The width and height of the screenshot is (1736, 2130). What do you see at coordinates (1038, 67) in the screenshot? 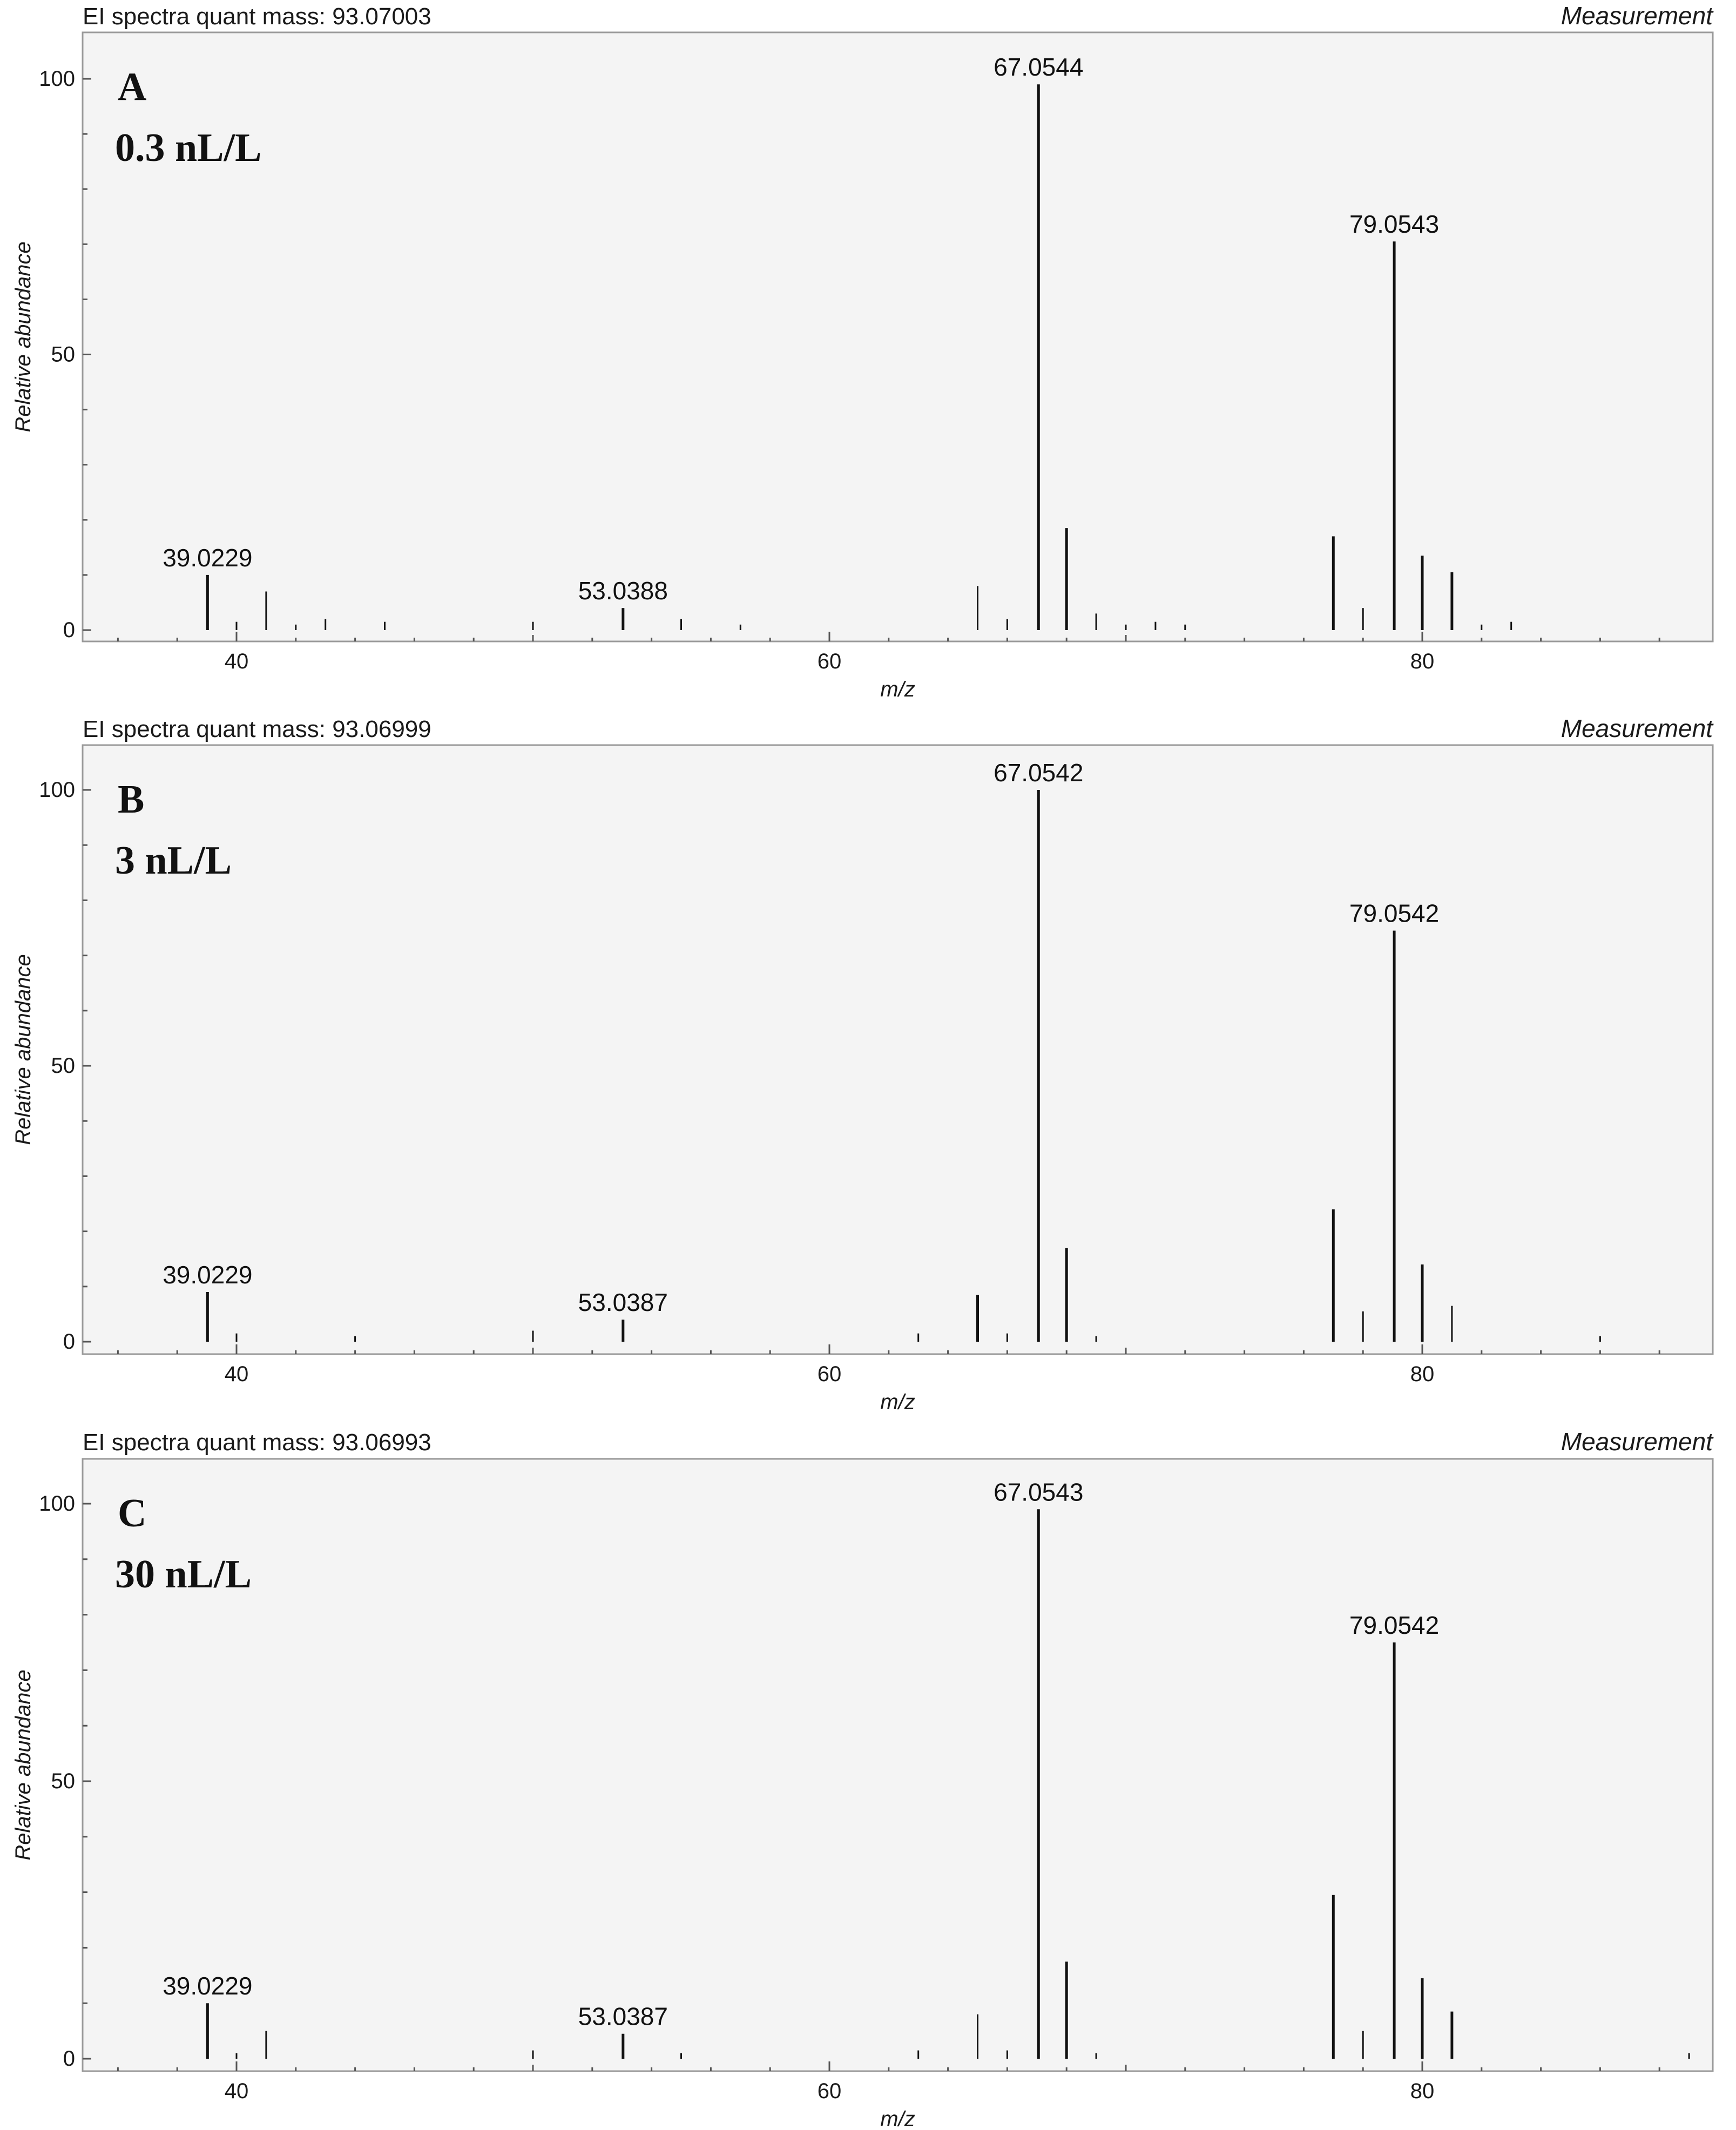
I see `peak-label: 67.0544` at bounding box center [1038, 67].